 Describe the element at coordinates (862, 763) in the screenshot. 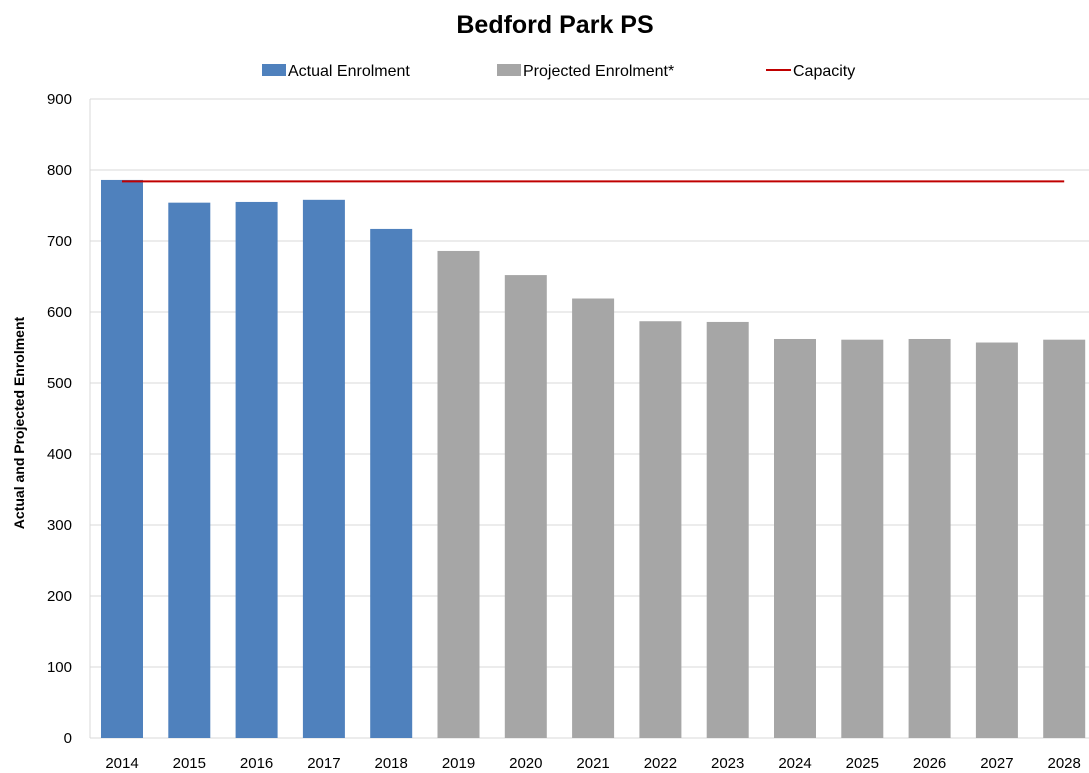

I see `x-tick-label: 2025` at that location.